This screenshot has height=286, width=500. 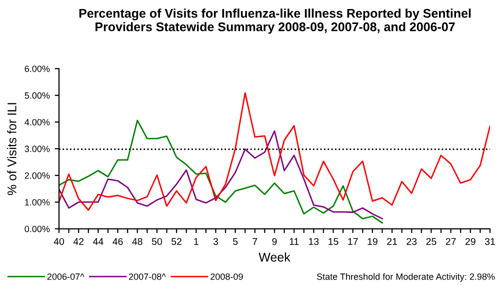 I want to click on y-tick-label: 5.00%, so click(x=37, y=95).